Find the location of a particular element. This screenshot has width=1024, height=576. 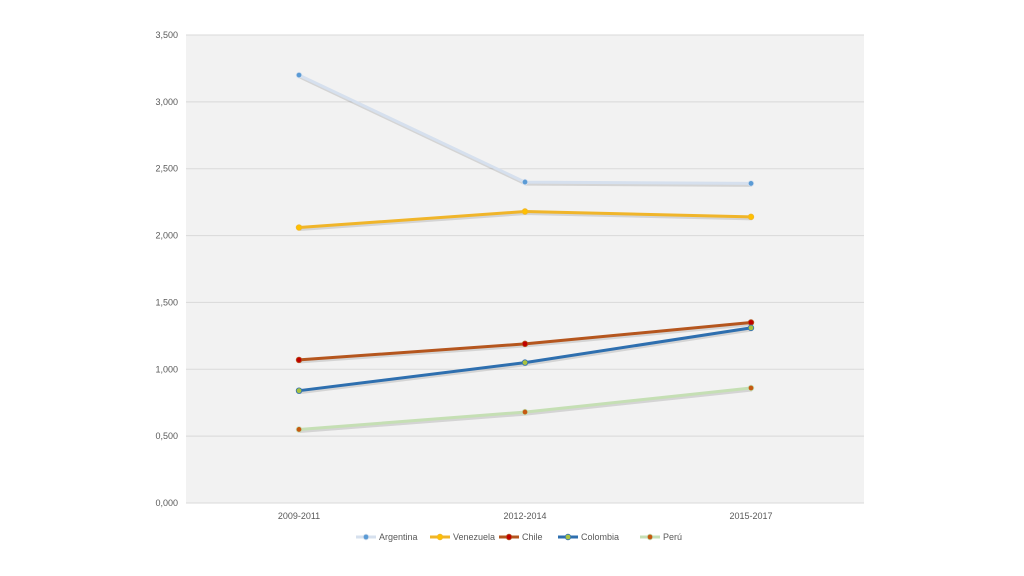

x-tick-label: 2012-2014 is located at coordinates (524, 516).